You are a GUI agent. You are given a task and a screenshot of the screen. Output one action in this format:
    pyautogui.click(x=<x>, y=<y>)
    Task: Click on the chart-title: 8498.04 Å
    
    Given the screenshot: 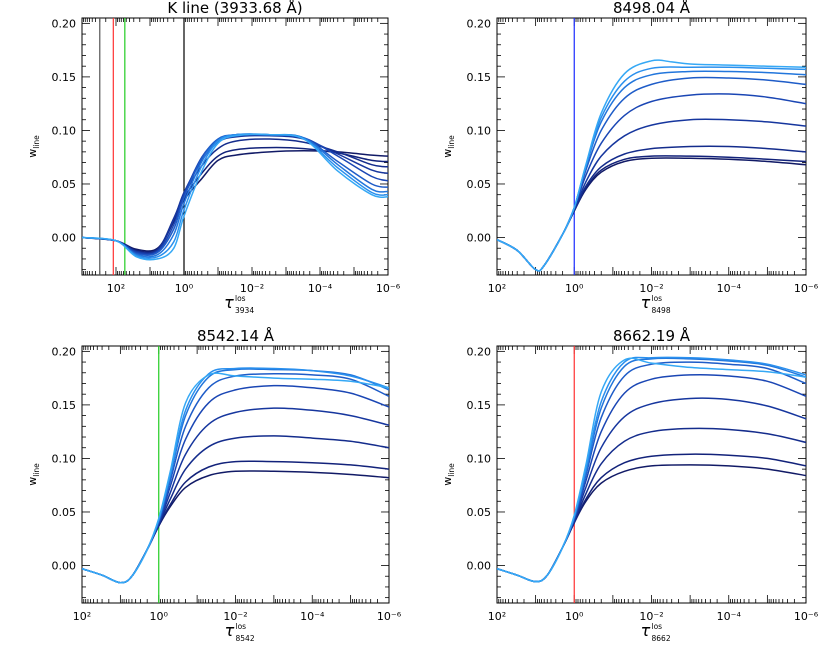 What is the action you would take?
    pyautogui.click(x=652, y=8)
    